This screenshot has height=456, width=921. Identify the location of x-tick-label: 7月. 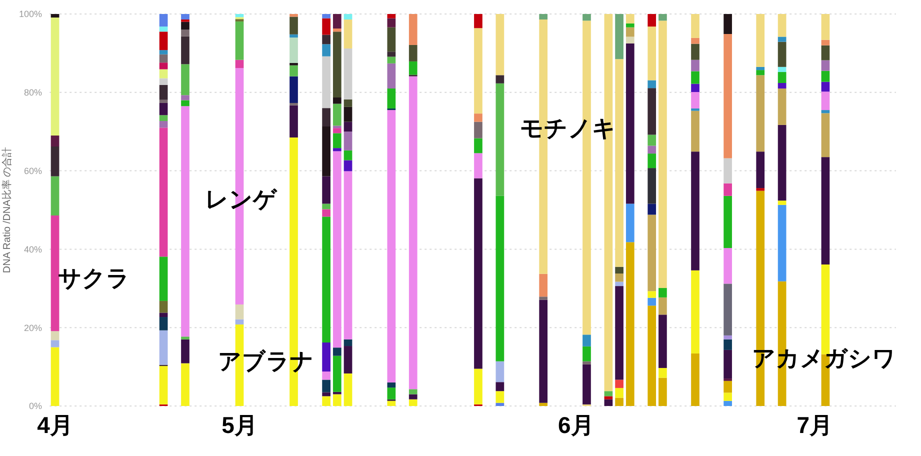
(814, 425).